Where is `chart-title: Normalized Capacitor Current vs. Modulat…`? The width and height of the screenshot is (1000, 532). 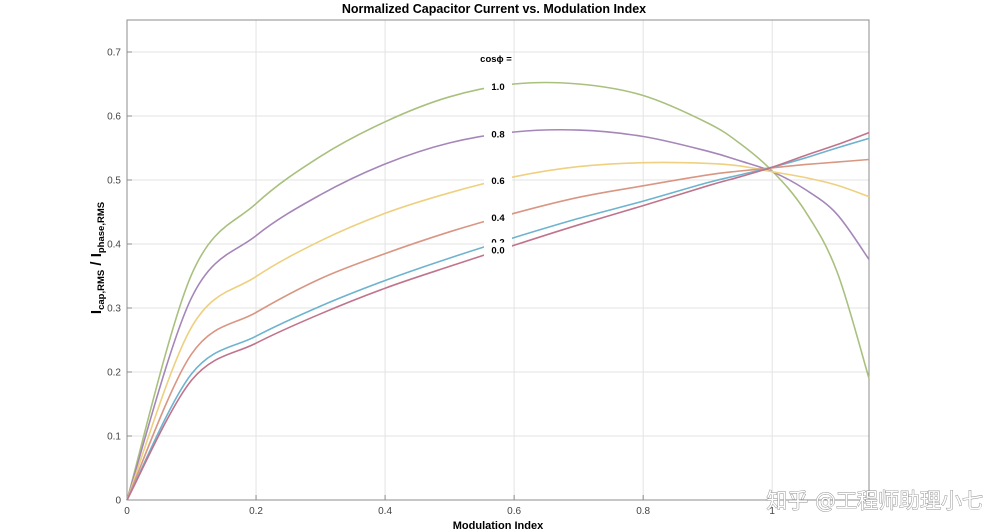 chart-title: Normalized Capacitor Current vs. Modulat… is located at coordinates (494, 9).